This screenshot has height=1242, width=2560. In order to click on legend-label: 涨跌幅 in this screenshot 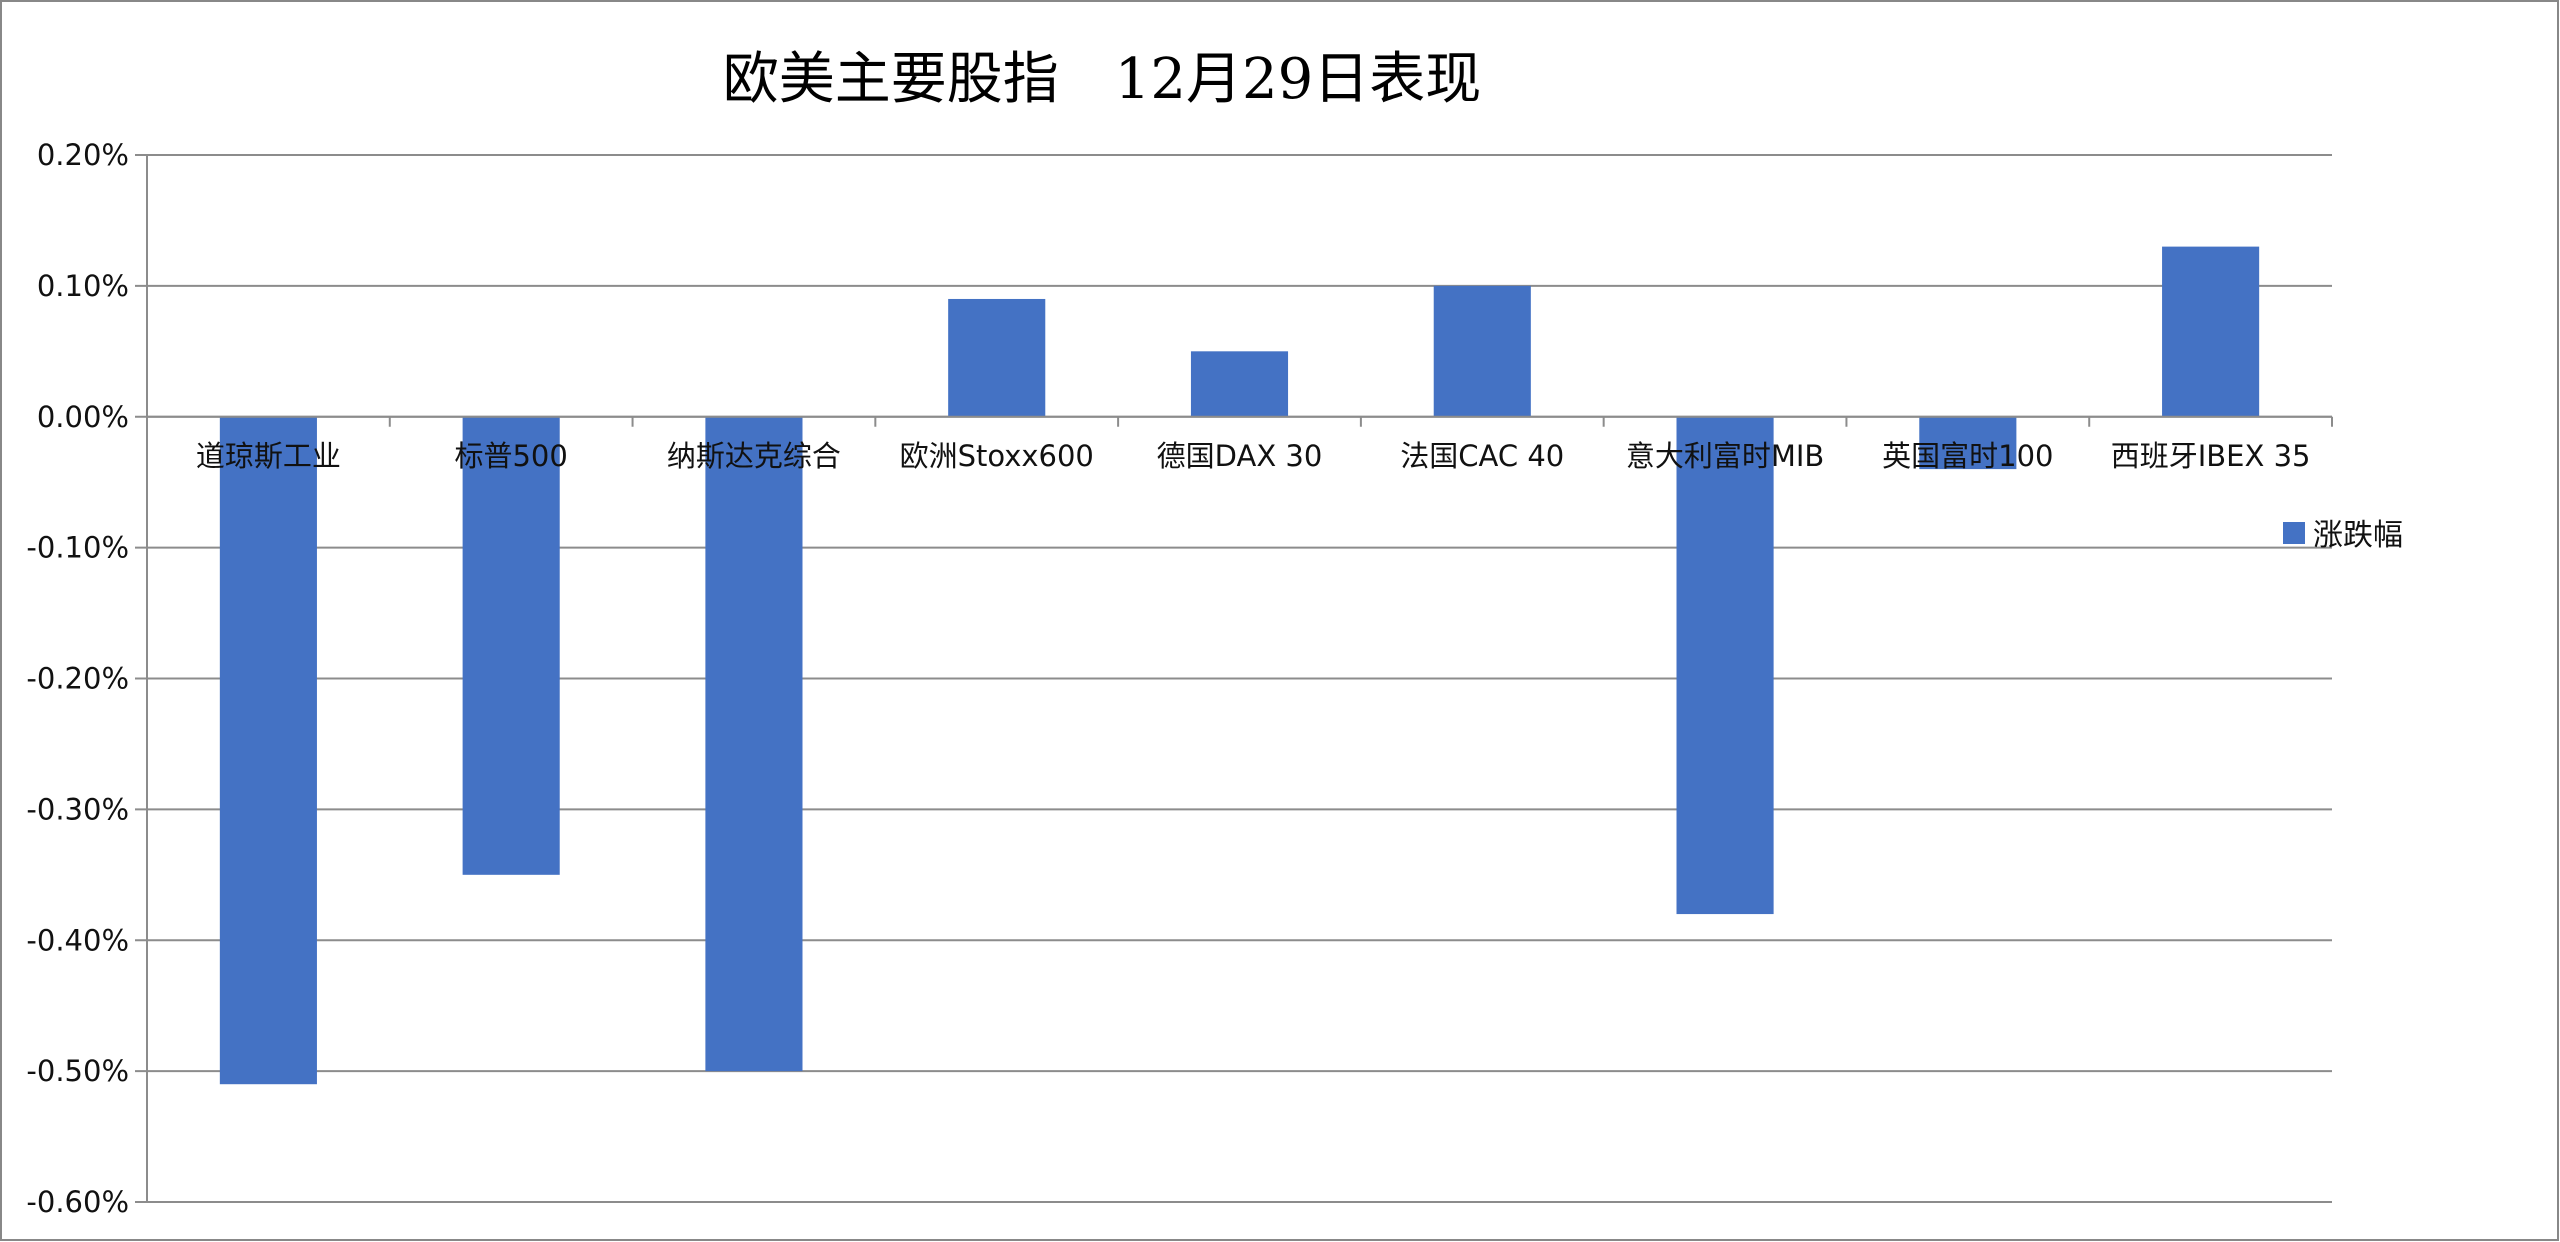, I will do `click(2358, 535)`.